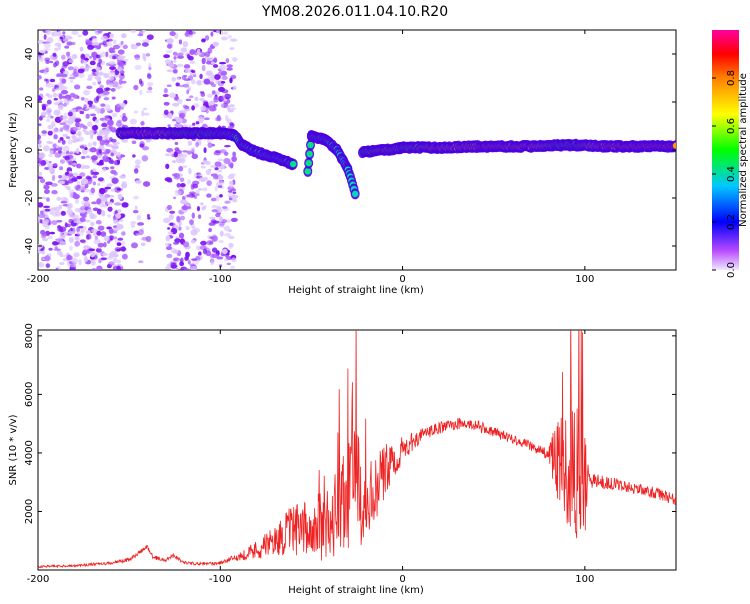 The image size is (750, 604). I want to click on snr-x-tick-label: 100, so click(584, 579).